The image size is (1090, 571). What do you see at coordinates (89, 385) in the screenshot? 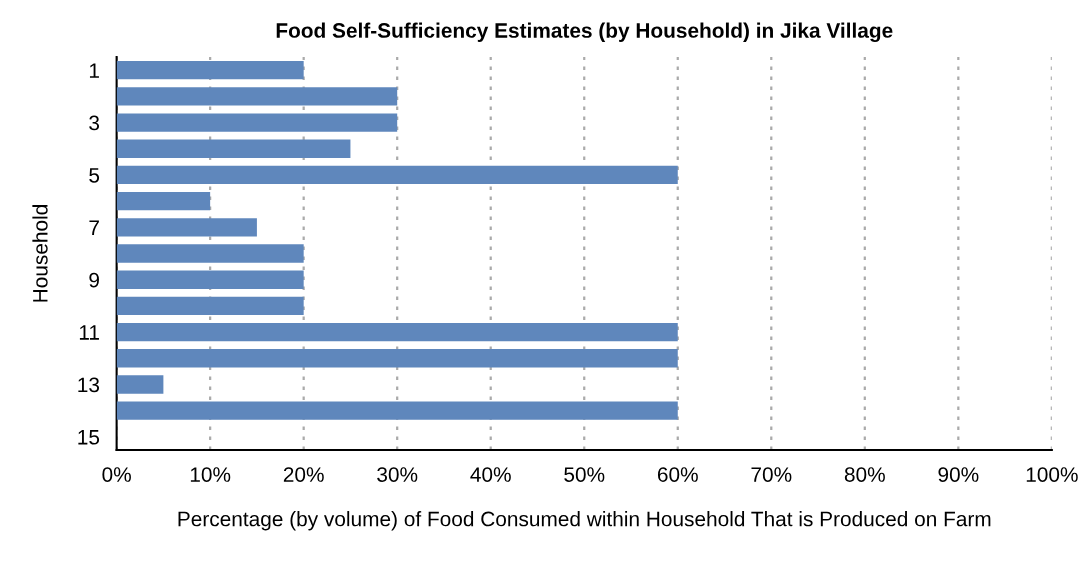
I see `y-tick-label: 13` at bounding box center [89, 385].